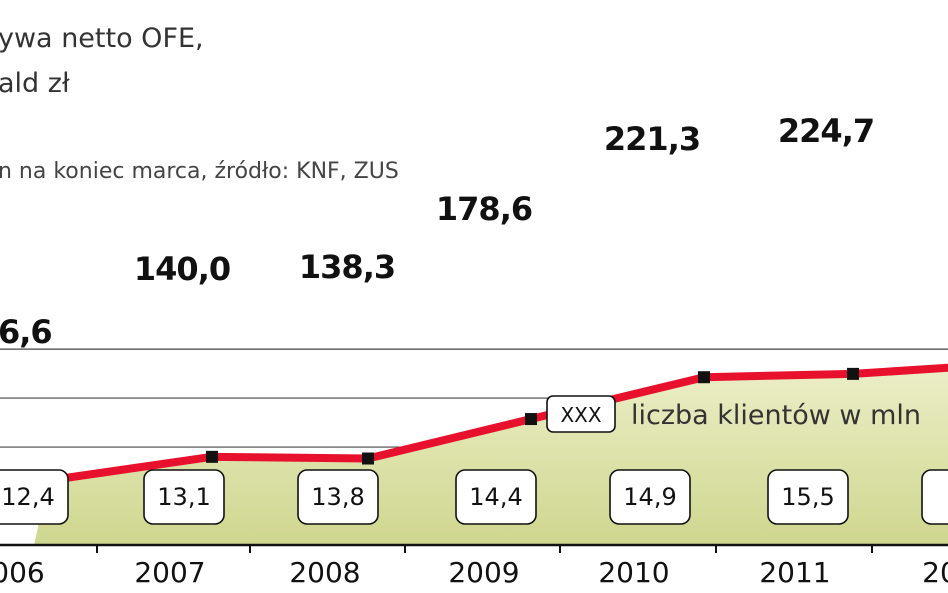 The width and height of the screenshot is (948, 593). I want to click on x-tick-label-2012: 20, so click(935, 572).